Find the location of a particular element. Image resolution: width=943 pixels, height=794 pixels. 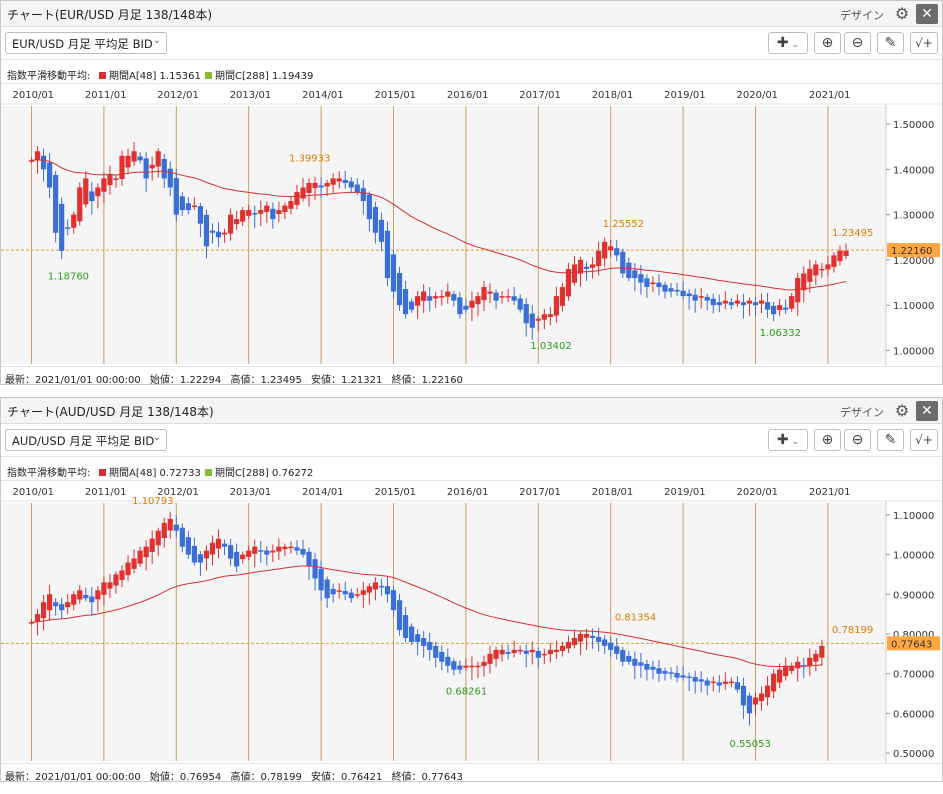

legend-label-a: 期間A[48] 0.72733 is located at coordinates (155, 473).